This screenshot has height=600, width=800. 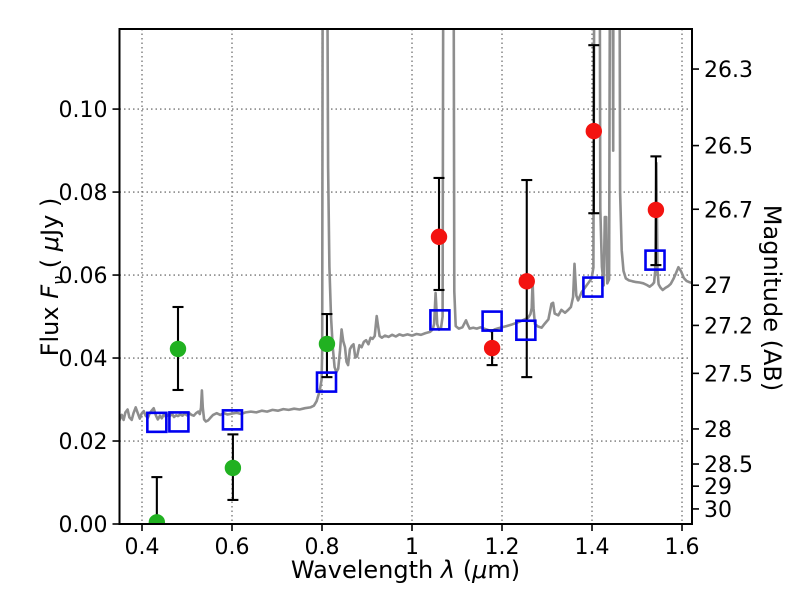 I want to click on x-tick-label: 0.4, so click(x=142, y=547).